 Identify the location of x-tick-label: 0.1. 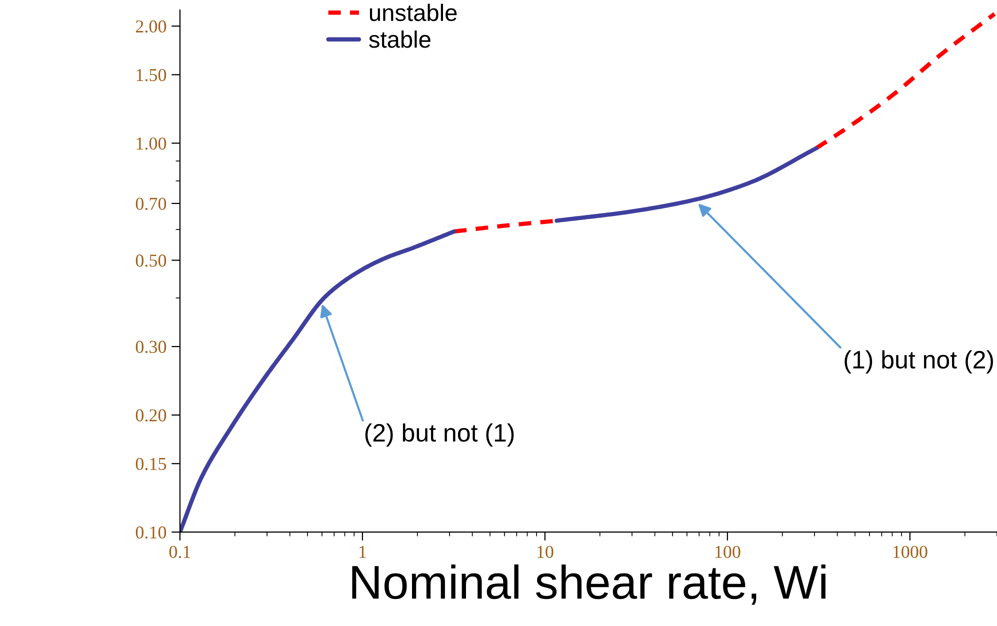
(179, 552).